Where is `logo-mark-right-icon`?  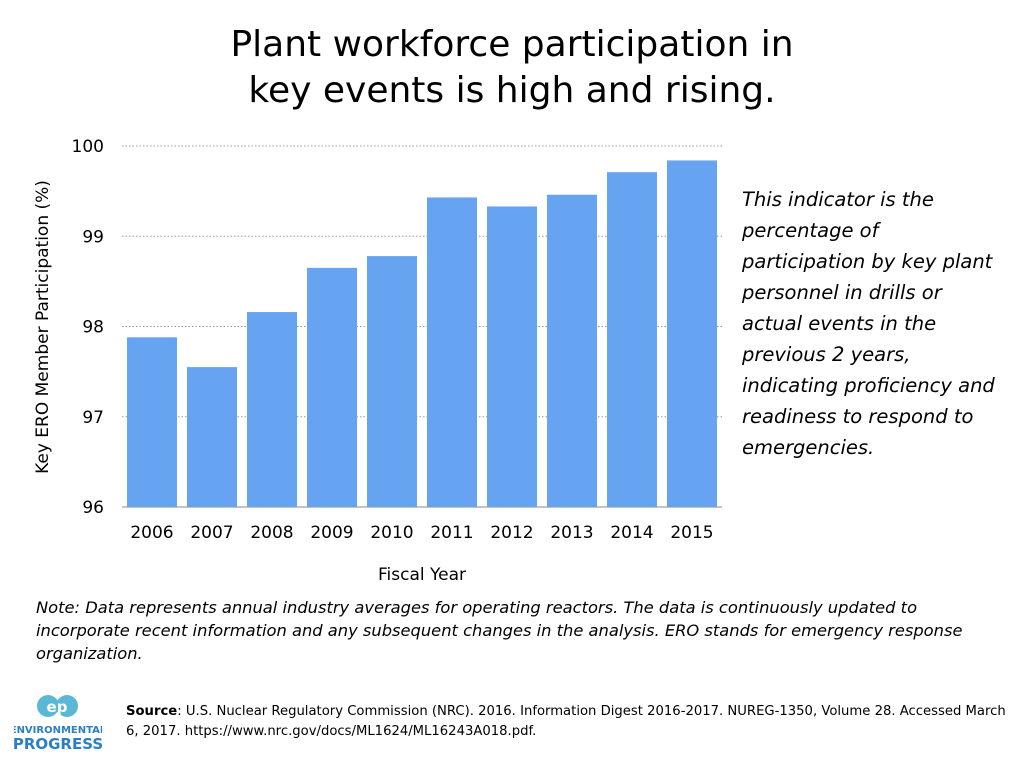 logo-mark-right-icon is located at coordinates (67, 706).